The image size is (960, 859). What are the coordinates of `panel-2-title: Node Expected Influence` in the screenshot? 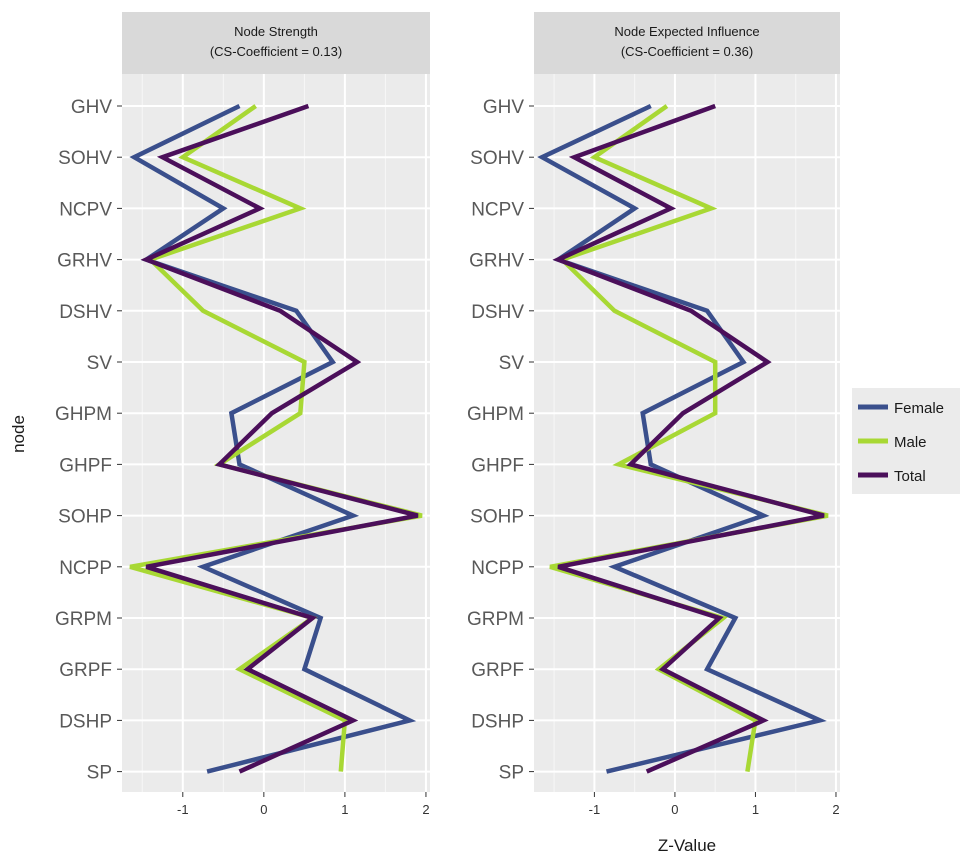 It's located at (686, 31).